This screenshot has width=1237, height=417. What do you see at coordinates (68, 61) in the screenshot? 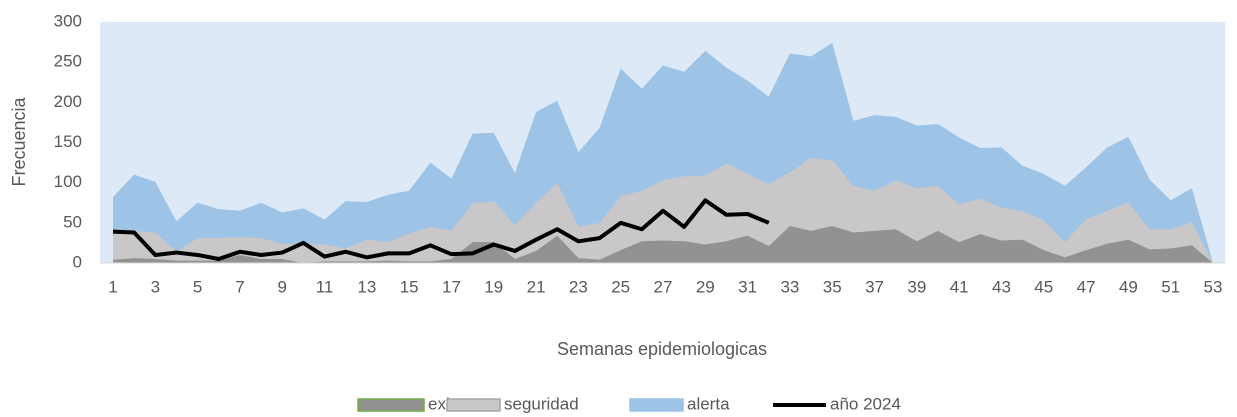
I see `y-tick-label: 250` at bounding box center [68, 61].